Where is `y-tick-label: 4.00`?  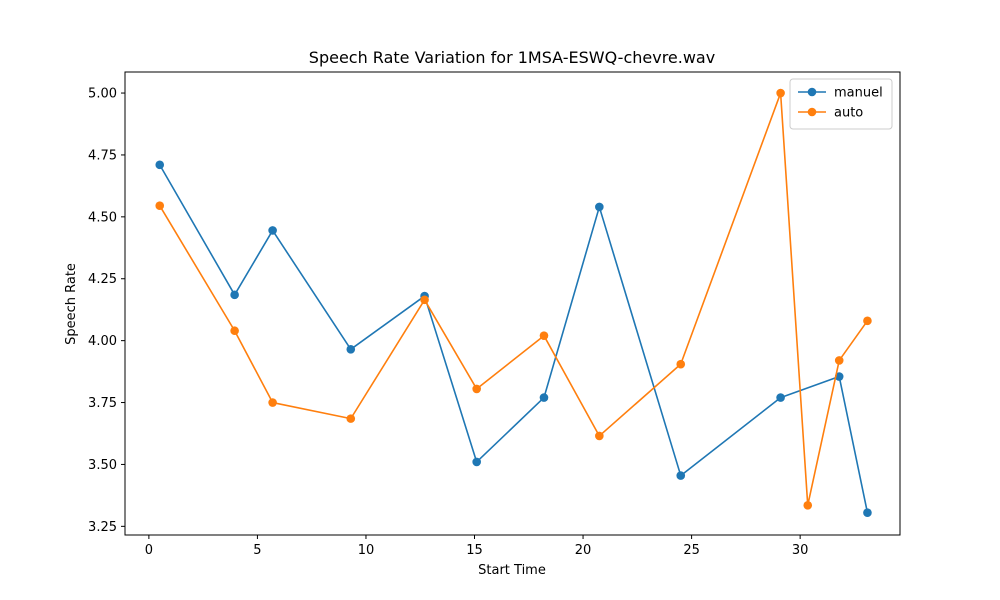
y-tick-label: 4.00 is located at coordinates (102, 341).